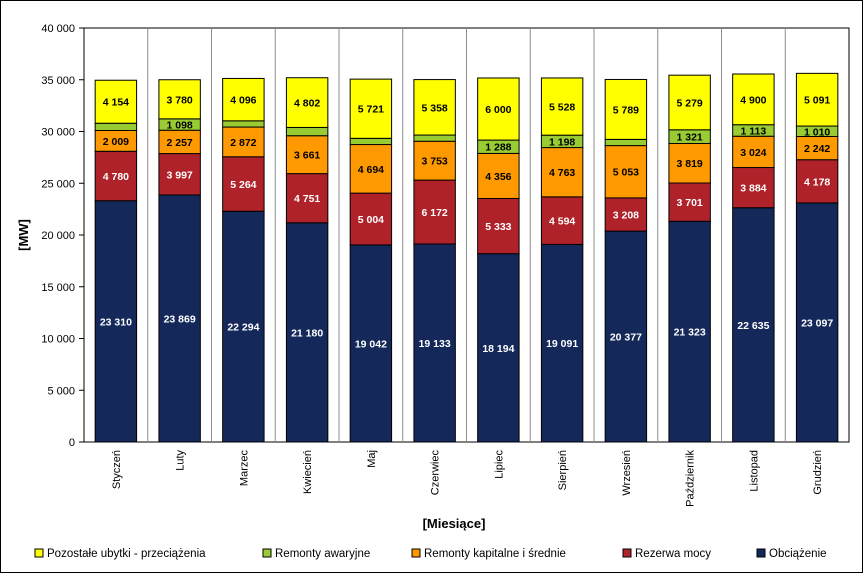  Describe the element at coordinates (126, 554) in the screenshot. I see `legend-label: Pozostałe ubytki - przeciążenia` at that location.